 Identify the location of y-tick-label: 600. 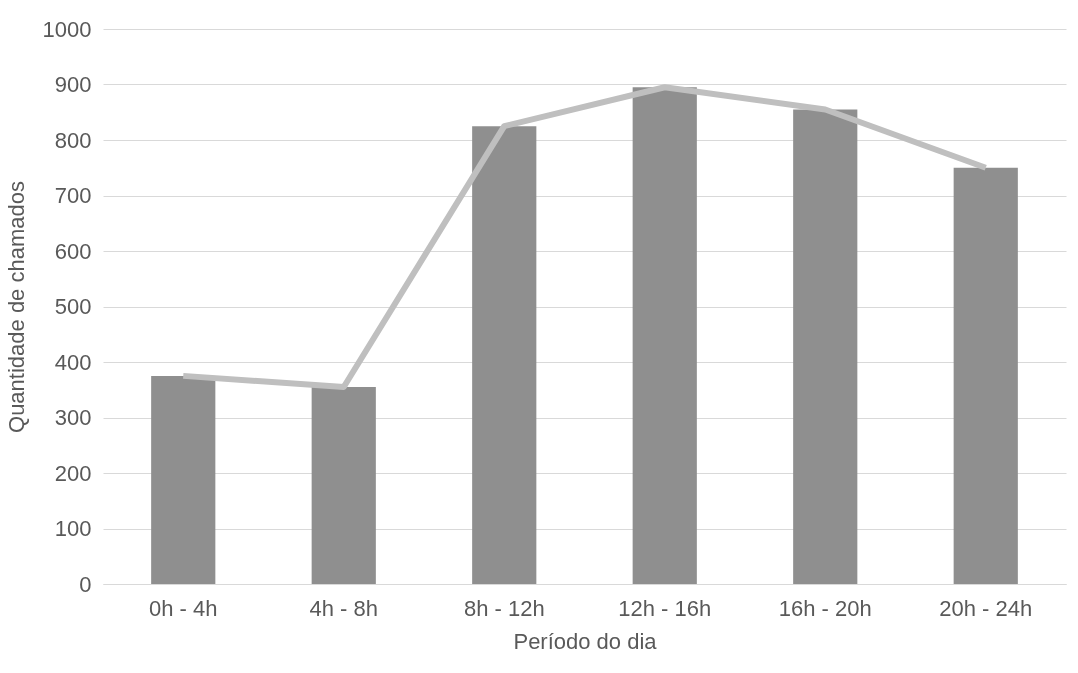
(73, 251).